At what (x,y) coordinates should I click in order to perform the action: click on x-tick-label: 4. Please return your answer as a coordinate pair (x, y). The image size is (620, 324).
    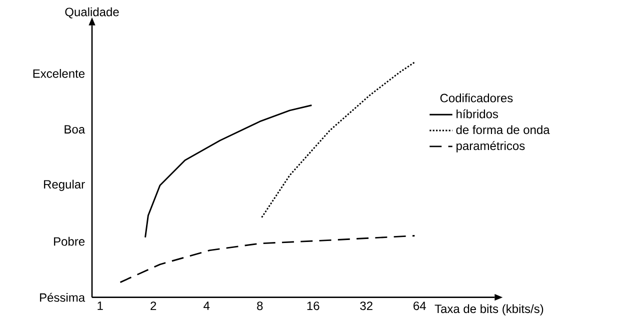
    Looking at the image, I should click on (207, 306).